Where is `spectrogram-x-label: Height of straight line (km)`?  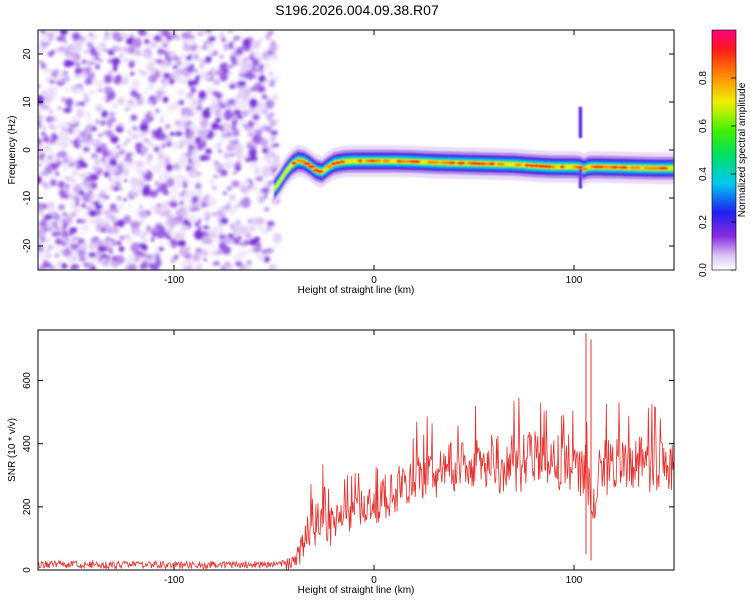 spectrogram-x-label: Height of straight line (km) is located at coordinates (356, 290).